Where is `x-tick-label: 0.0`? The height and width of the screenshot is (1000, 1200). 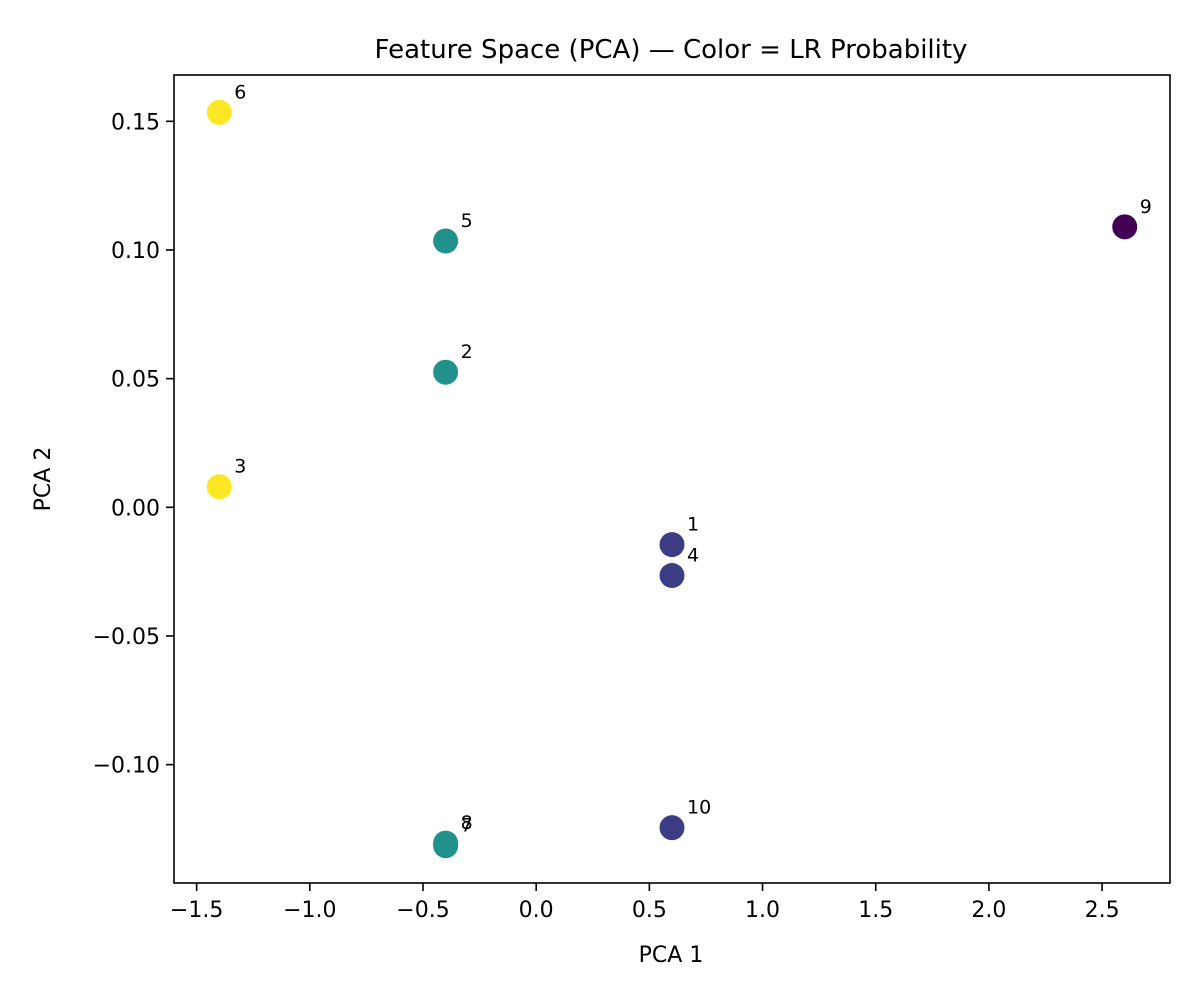
x-tick-label: 0.0 is located at coordinates (536, 910).